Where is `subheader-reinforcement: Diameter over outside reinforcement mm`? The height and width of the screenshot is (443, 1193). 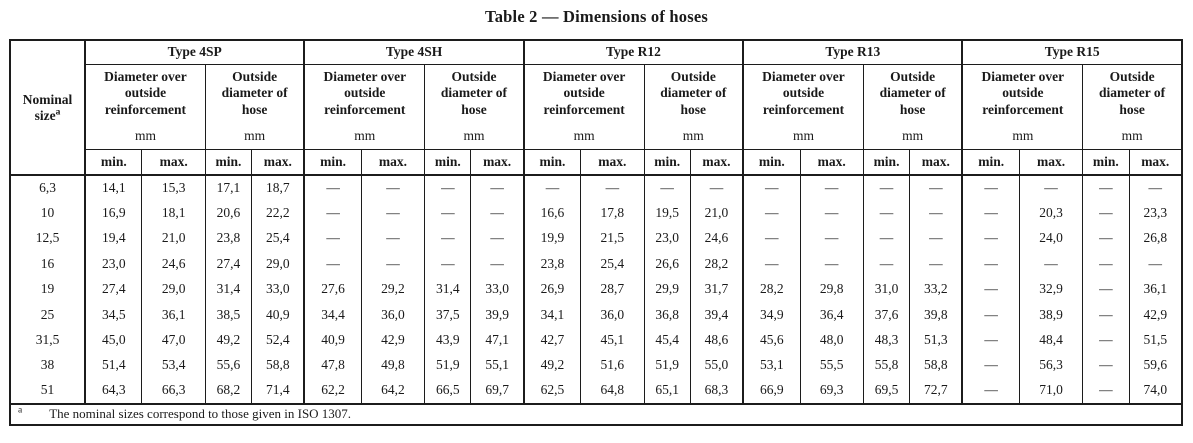
subheader-reinforcement: Diameter over outside reinforcement mm is located at coordinates (145, 106).